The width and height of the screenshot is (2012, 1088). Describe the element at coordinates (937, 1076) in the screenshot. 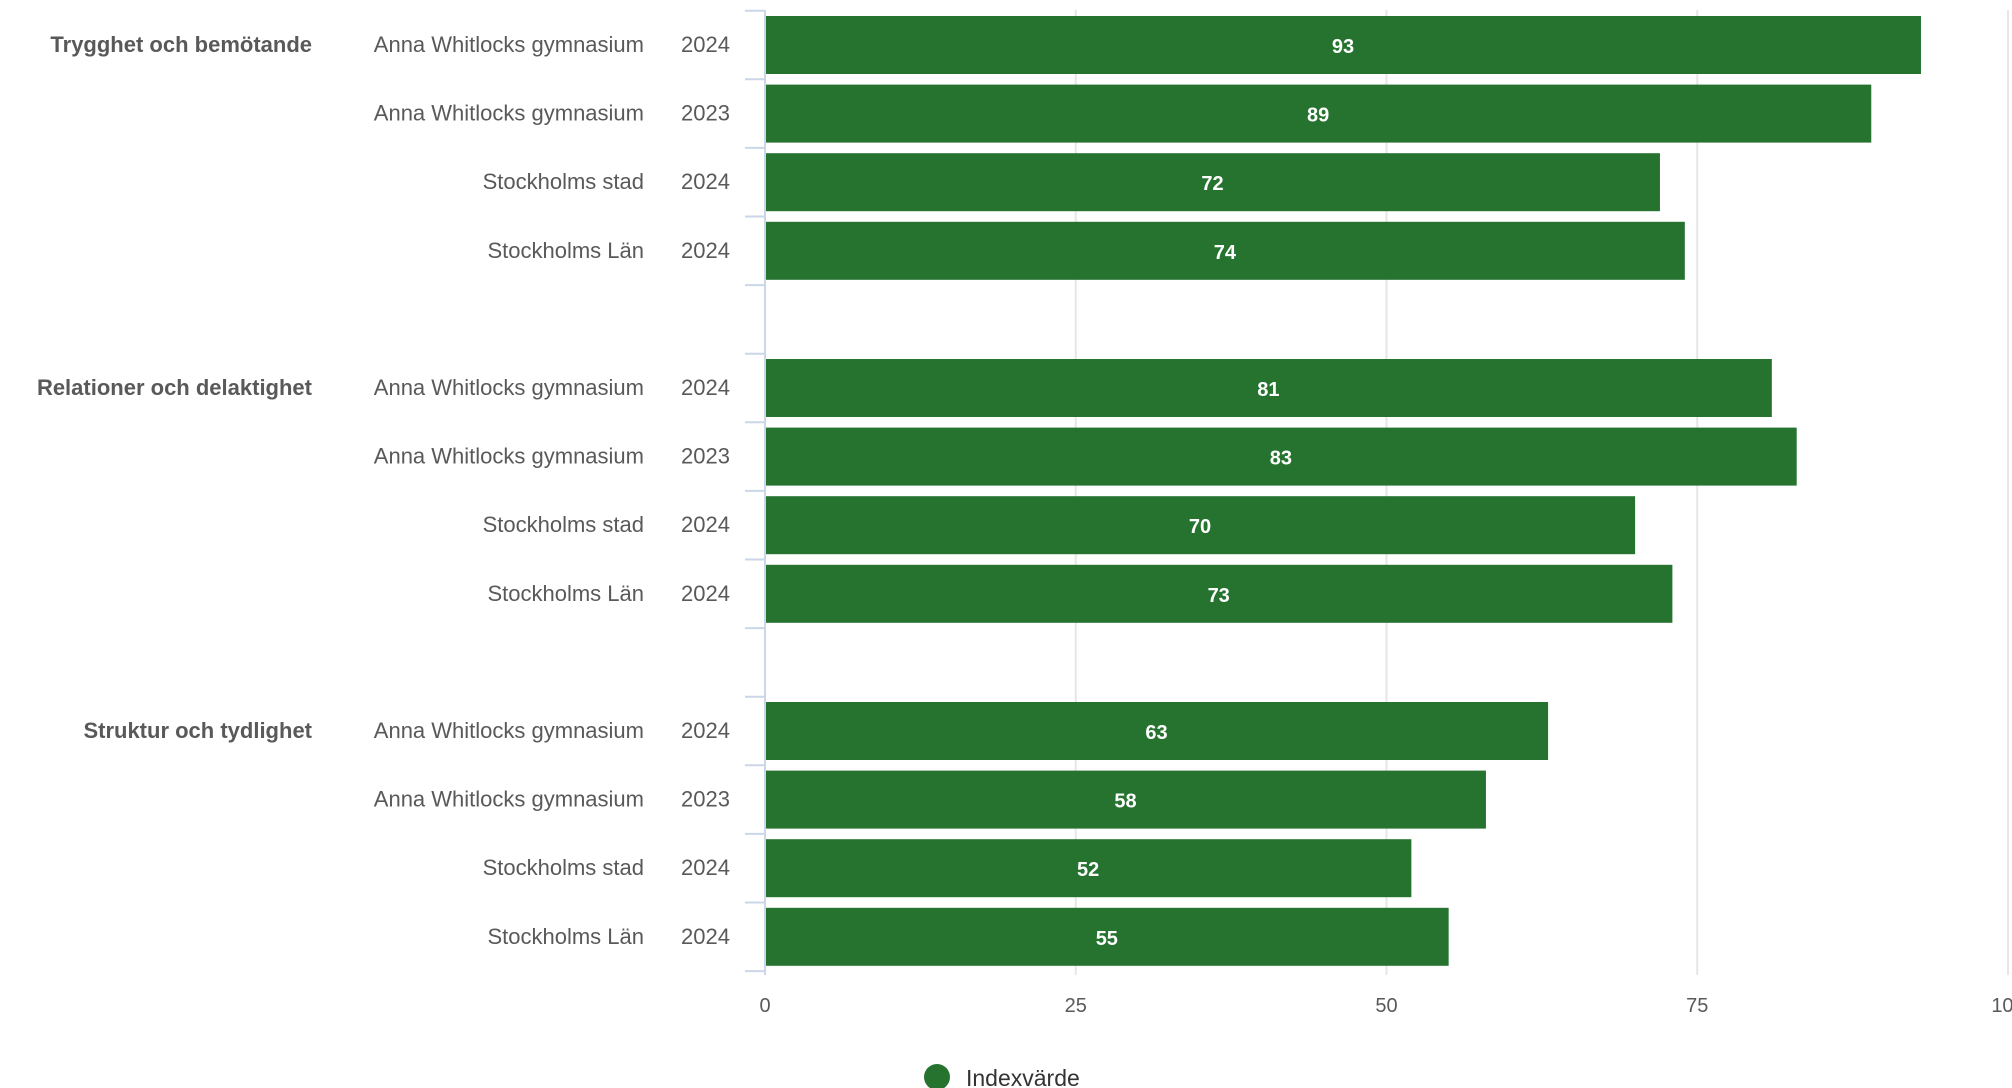

I see `legend-marker-icon` at that location.